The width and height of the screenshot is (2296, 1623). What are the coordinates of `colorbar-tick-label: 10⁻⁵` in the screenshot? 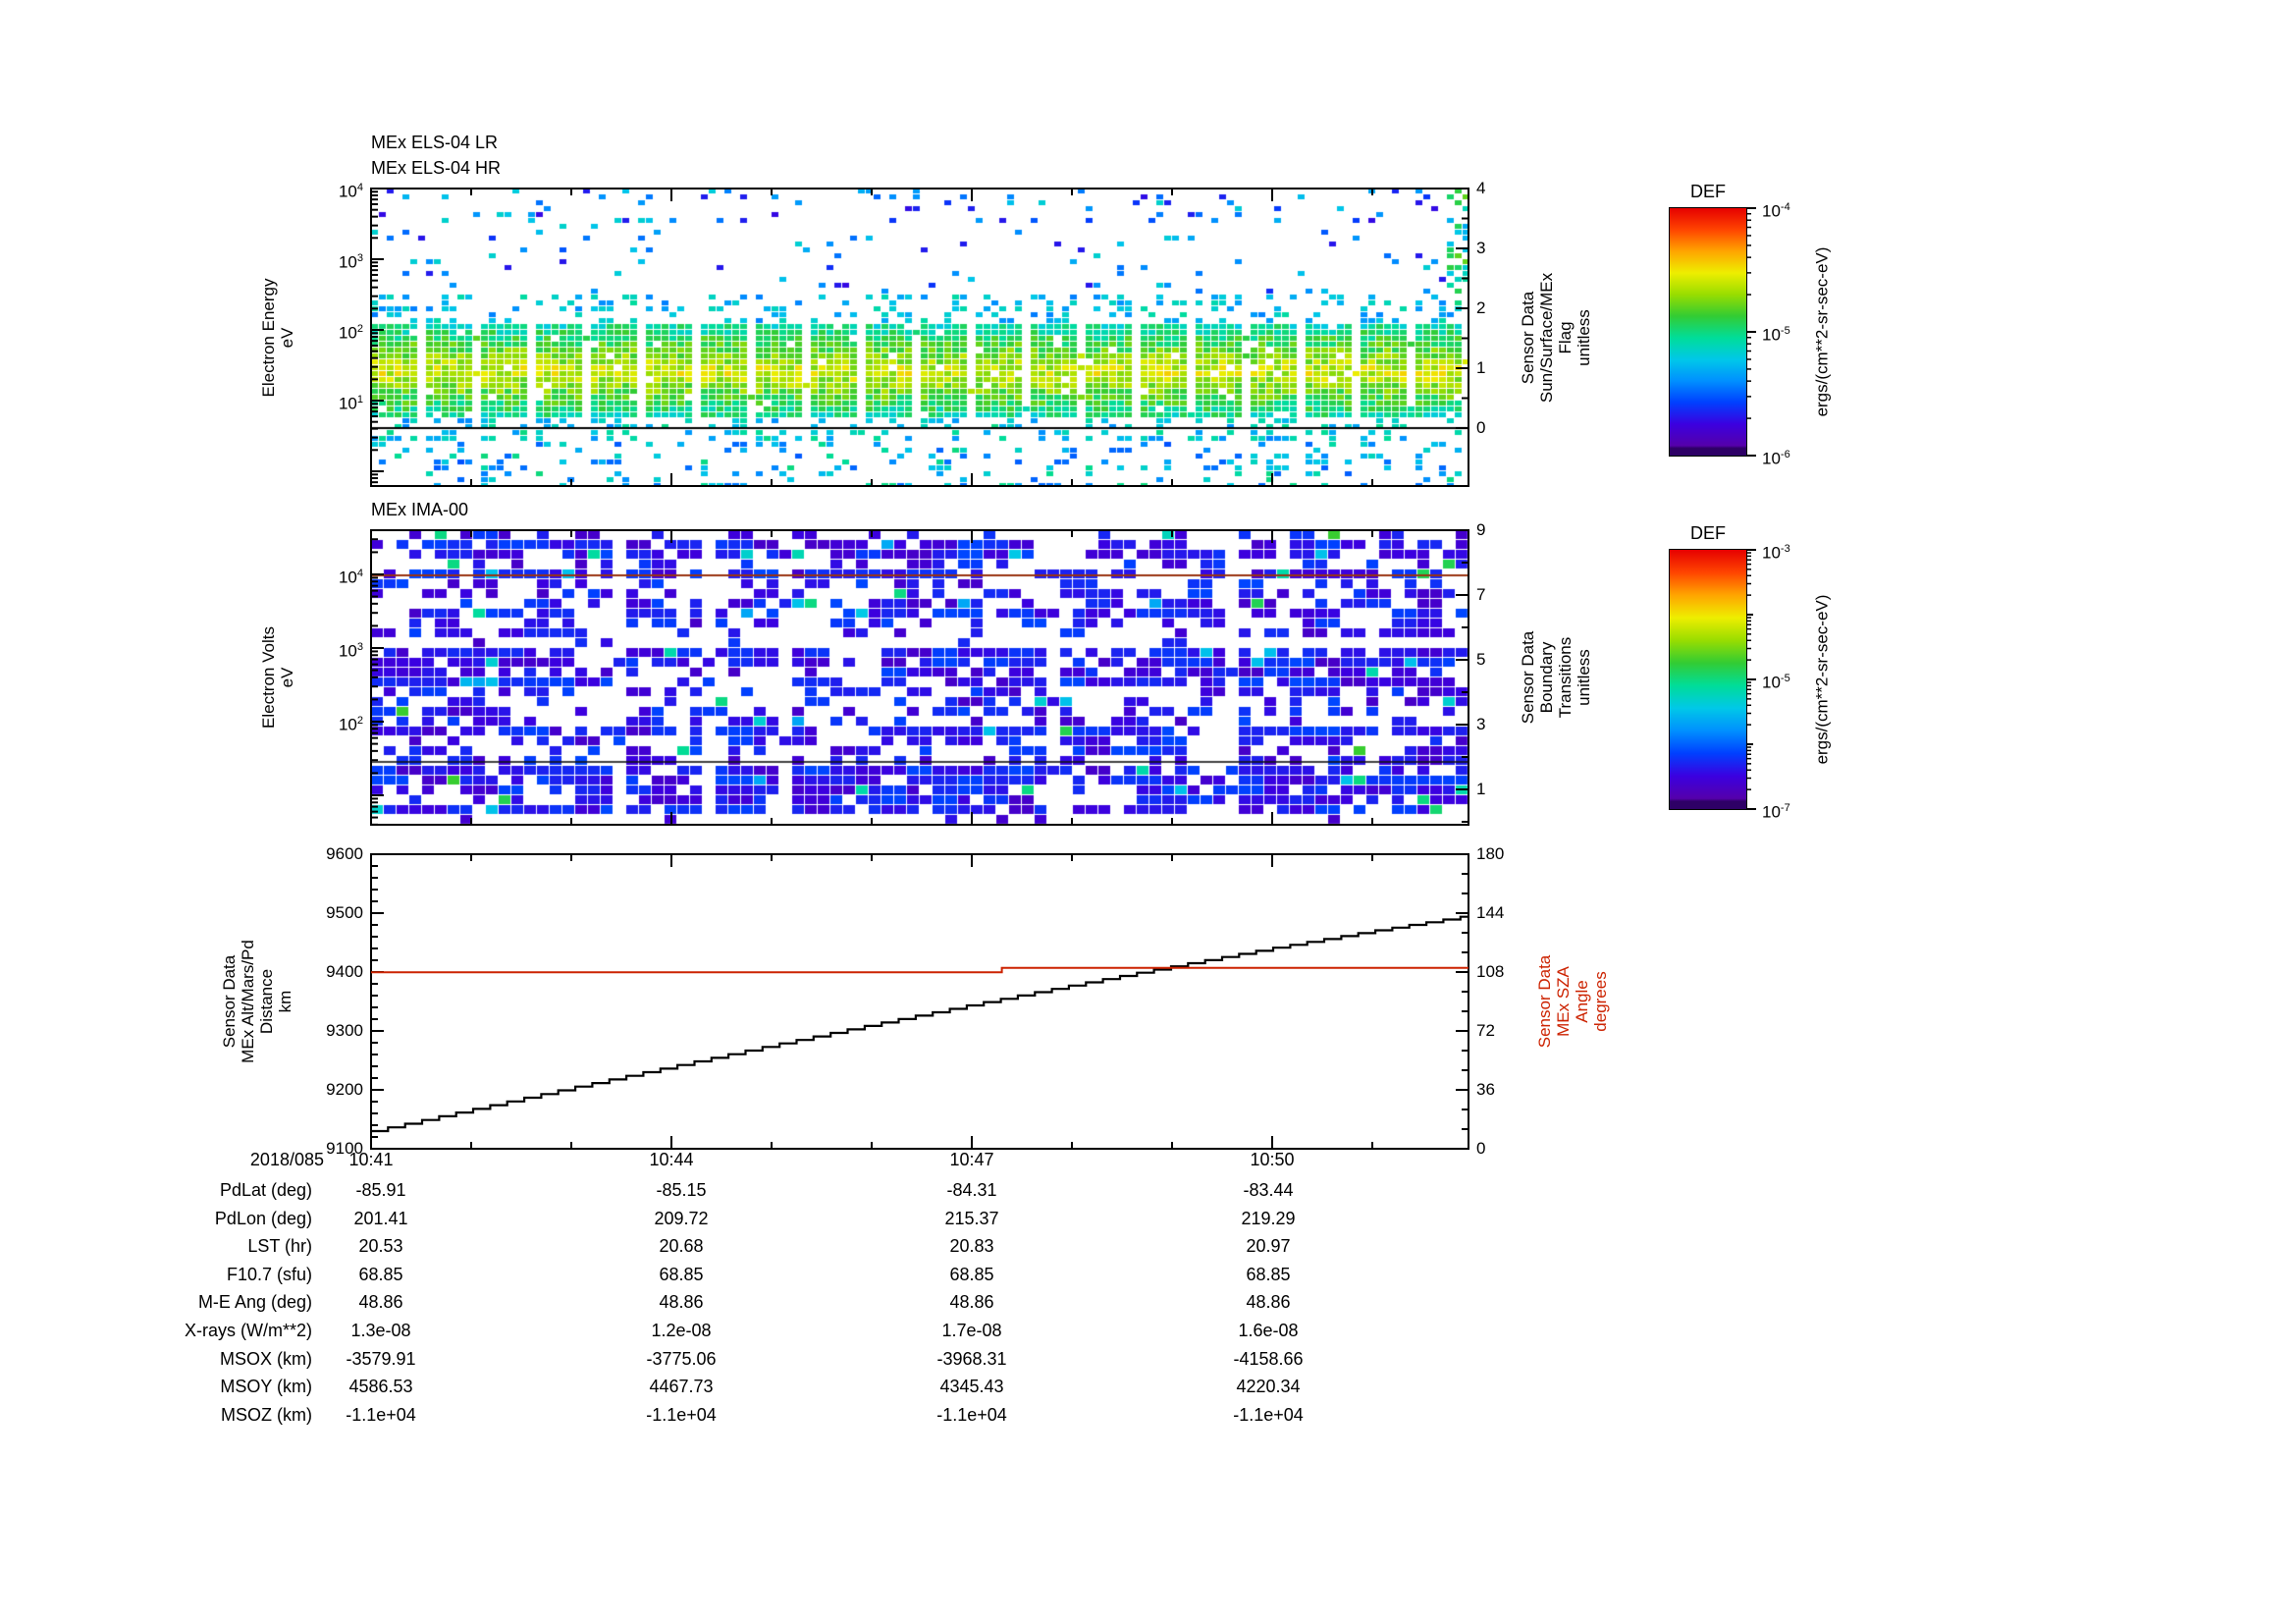 It's located at (1776, 681).